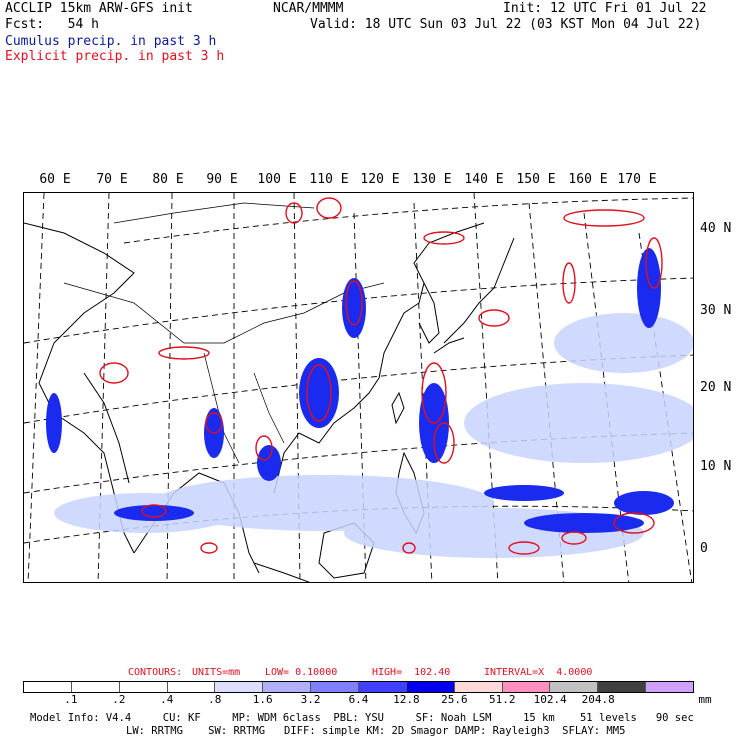 This screenshot has width=740, height=740. What do you see at coordinates (52, 24) in the screenshot?
I see `forecast-hour: Fcst: 54 h` at bounding box center [52, 24].